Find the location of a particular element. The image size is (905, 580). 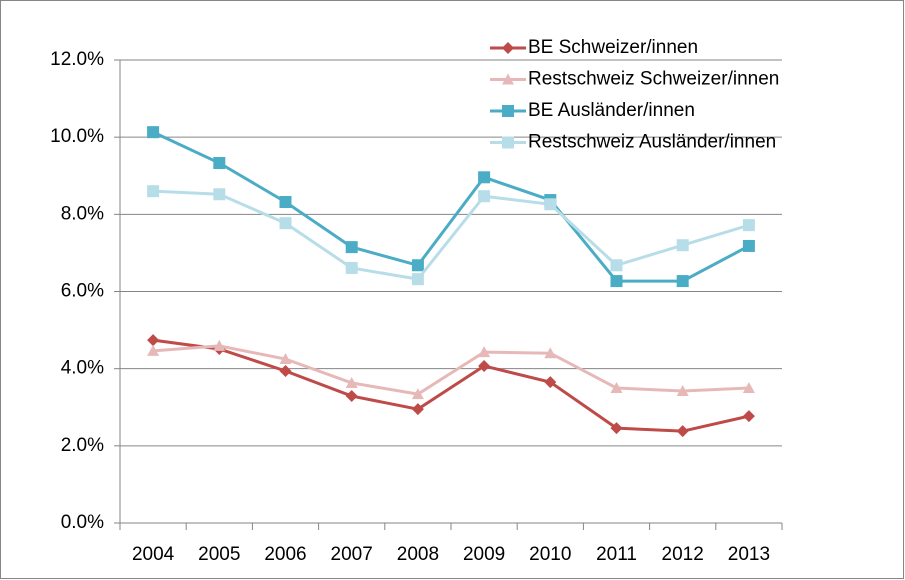

x-tick-label: 2011 is located at coordinates (616, 554).